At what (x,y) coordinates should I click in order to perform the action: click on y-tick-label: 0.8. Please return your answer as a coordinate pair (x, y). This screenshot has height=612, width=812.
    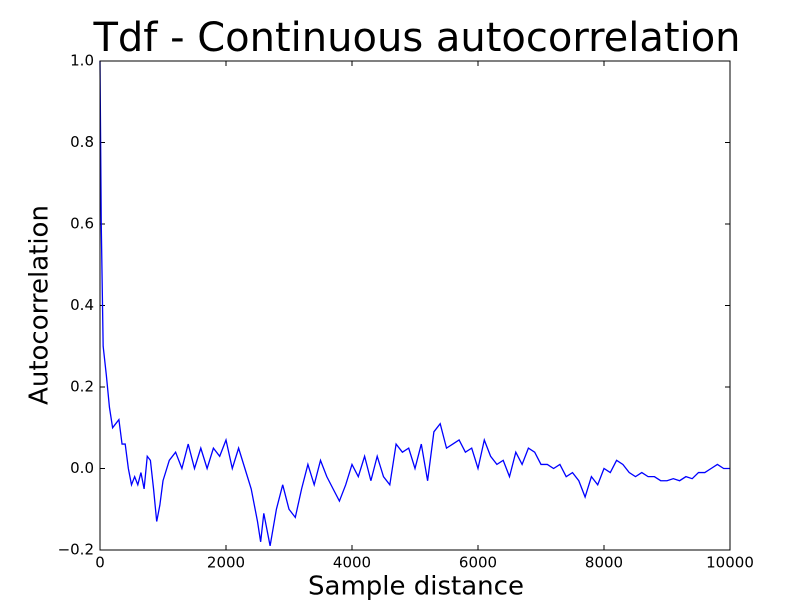
    Looking at the image, I should click on (82, 142).